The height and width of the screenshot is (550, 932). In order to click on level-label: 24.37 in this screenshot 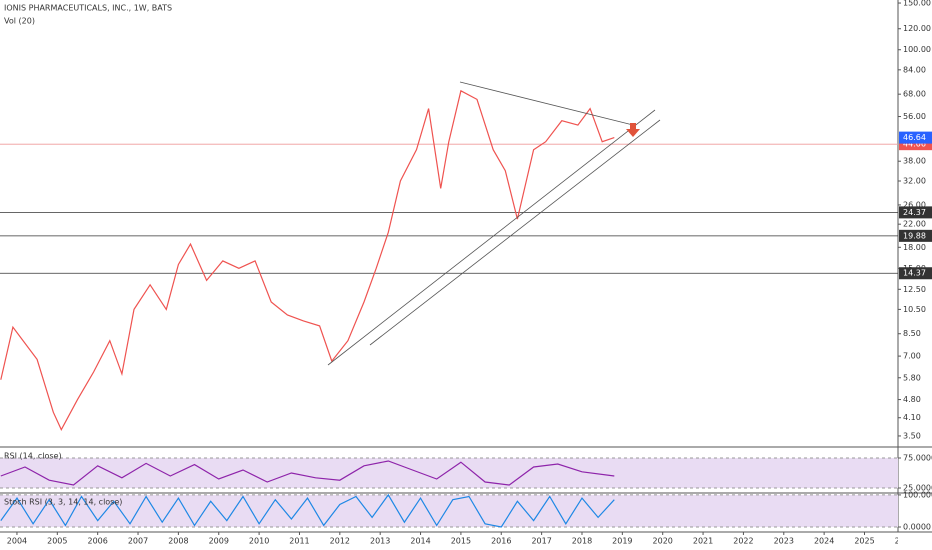, I will do `click(914, 212)`.